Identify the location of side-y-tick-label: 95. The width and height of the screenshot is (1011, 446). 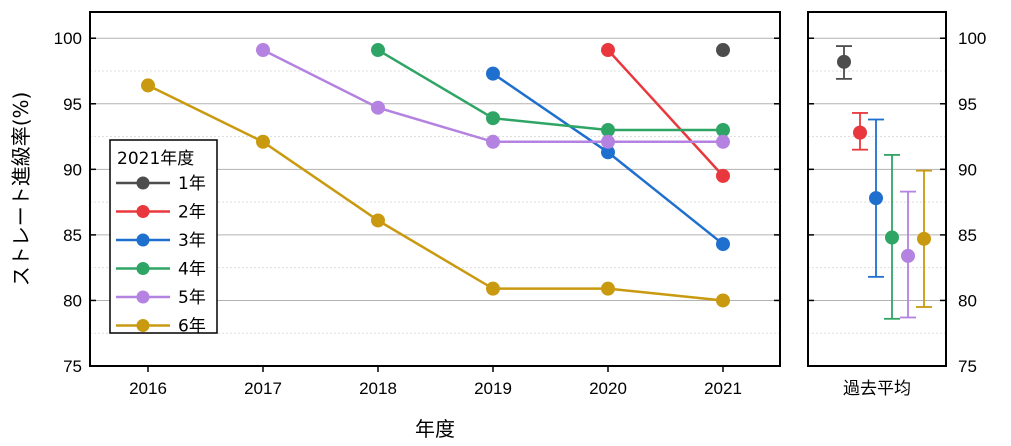
(967, 104).